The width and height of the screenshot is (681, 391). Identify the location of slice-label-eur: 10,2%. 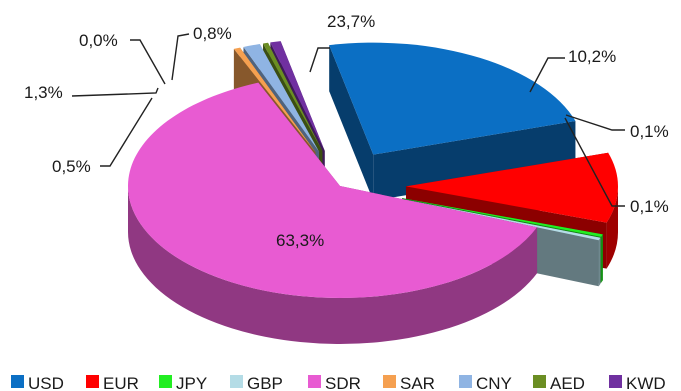
(592, 56).